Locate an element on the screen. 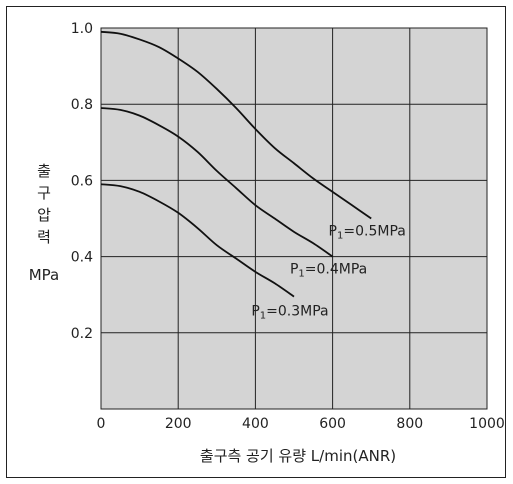  y-tick-label: 1.0 is located at coordinates (82, 29).